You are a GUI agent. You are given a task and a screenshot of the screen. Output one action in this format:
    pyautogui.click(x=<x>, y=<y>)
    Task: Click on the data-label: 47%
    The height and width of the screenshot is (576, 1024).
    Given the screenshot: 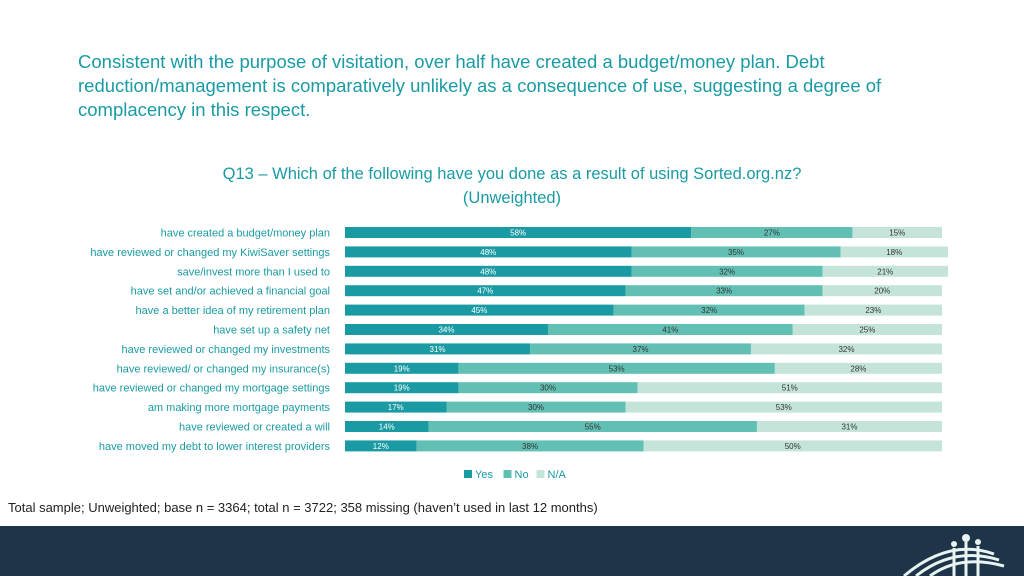 What is the action you would take?
    pyautogui.click(x=485, y=291)
    